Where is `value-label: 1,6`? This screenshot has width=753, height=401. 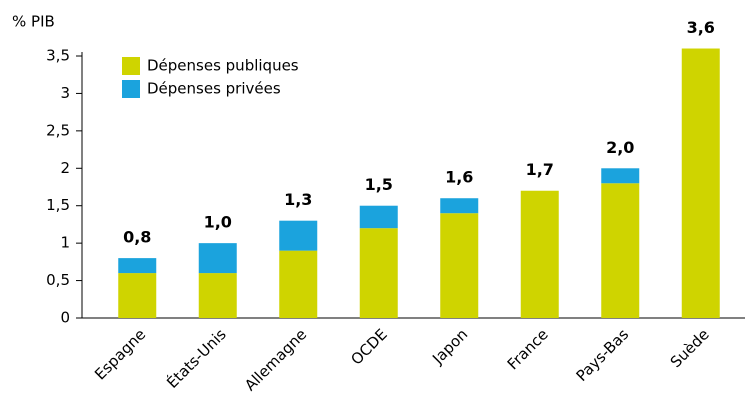
value-label: 1,6 is located at coordinates (459, 177).